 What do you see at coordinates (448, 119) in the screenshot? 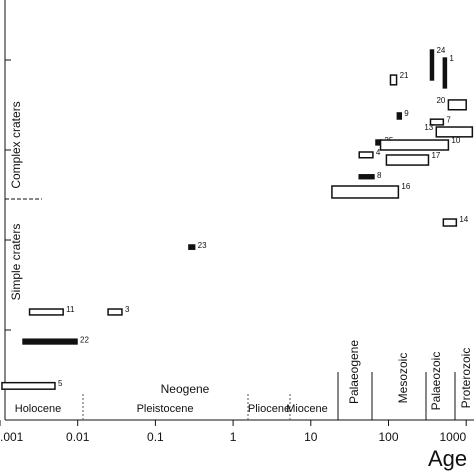
I see `box-label: 7` at bounding box center [448, 119].